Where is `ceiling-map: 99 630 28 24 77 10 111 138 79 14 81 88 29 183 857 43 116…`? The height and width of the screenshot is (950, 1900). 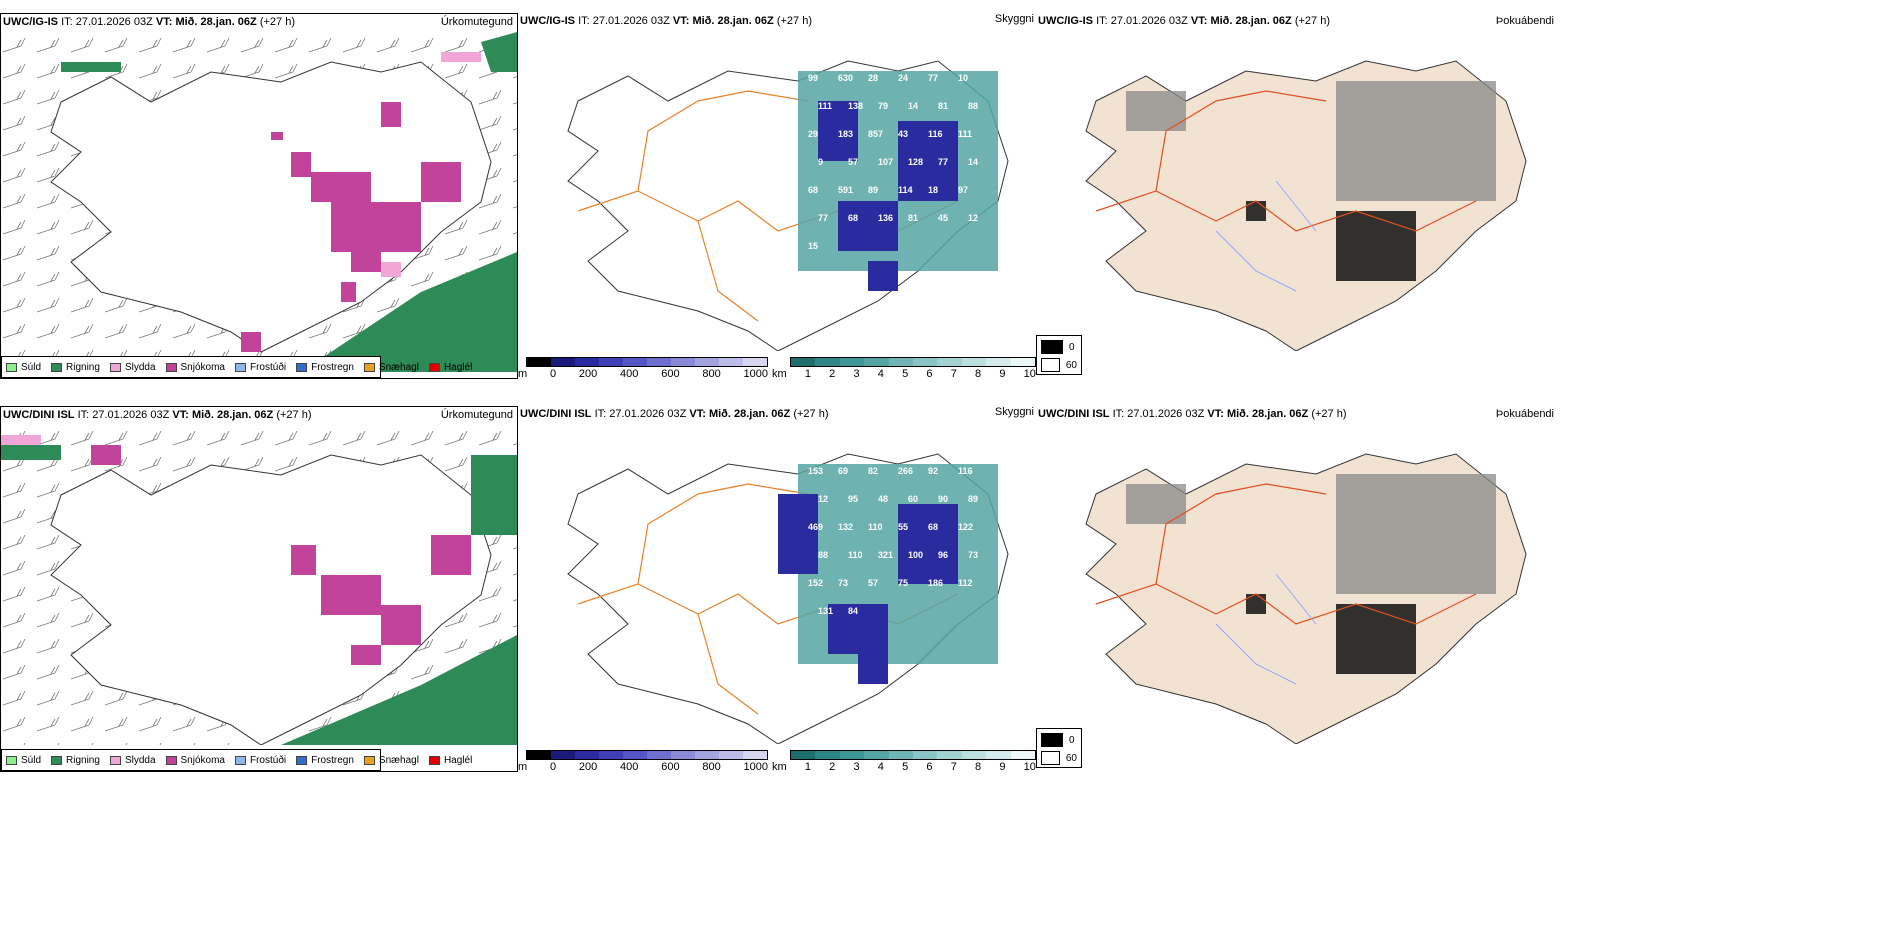 ceiling-map: 99 630 28 24 77 10 111 138 79 14 81 88 29 183 857 43 116… is located at coordinates (788, 205).